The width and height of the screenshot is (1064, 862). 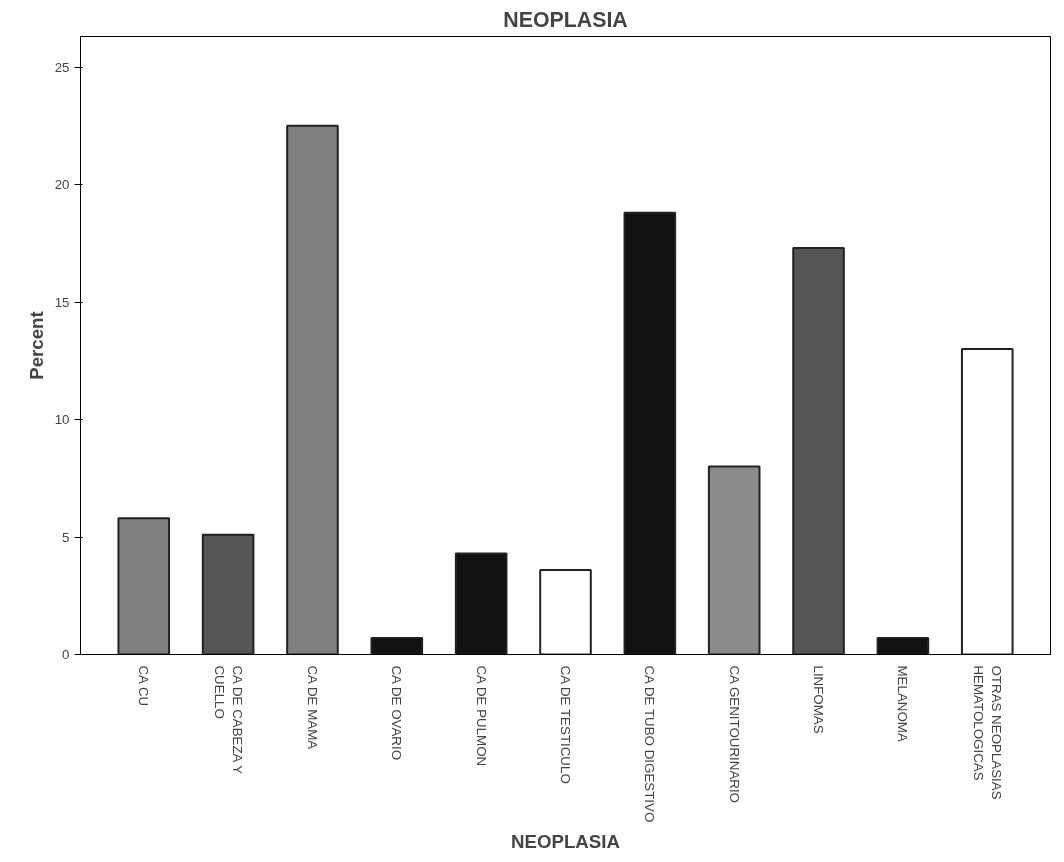 What do you see at coordinates (565, 842) in the screenshot?
I see `x-axis-title: NEOPLASIA` at bounding box center [565, 842].